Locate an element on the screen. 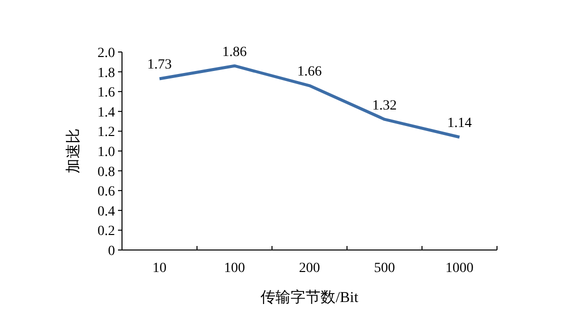  data-label: 1.32 is located at coordinates (384, 106).